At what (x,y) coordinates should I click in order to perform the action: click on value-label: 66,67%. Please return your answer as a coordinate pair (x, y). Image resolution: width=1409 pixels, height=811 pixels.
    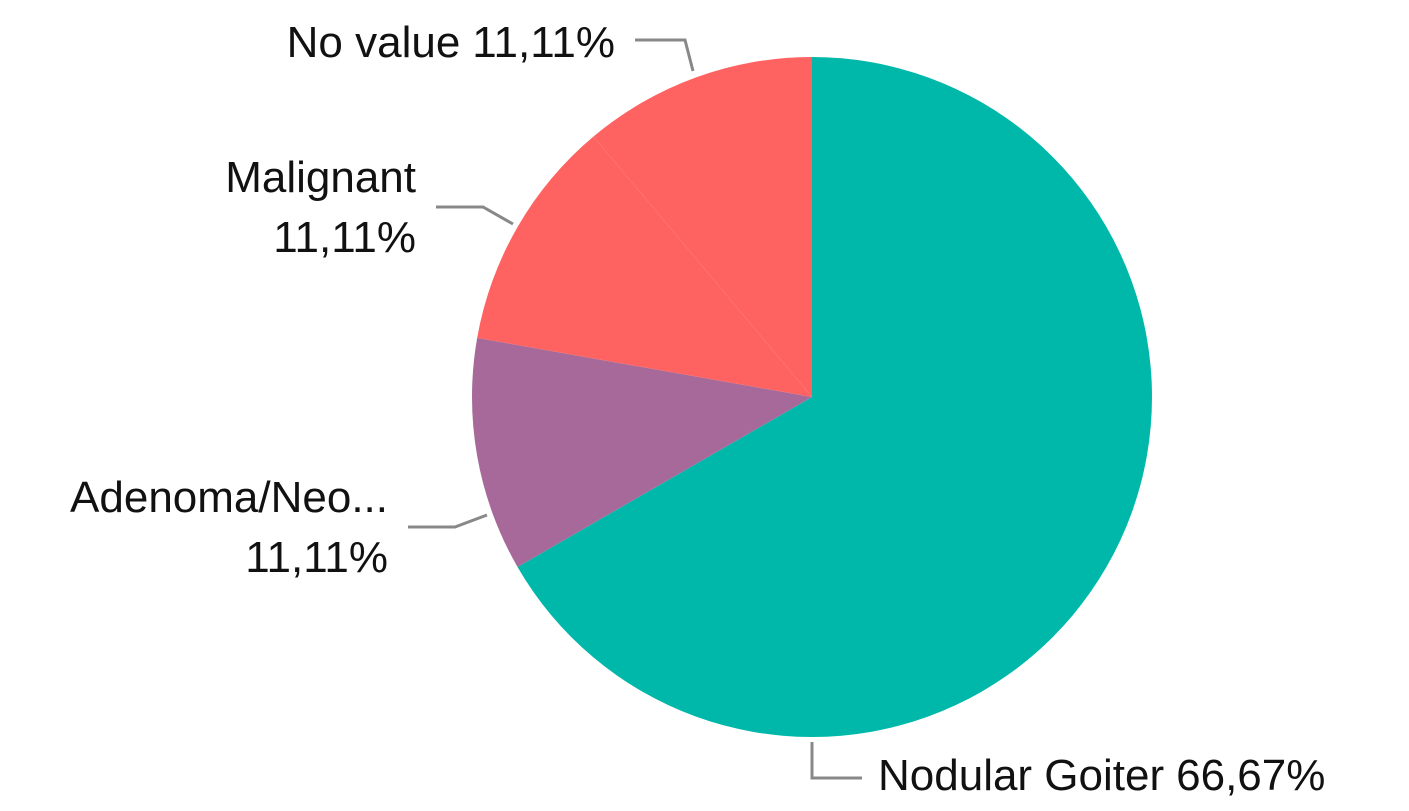
    Looking at the image, I should click on (1250, 775).